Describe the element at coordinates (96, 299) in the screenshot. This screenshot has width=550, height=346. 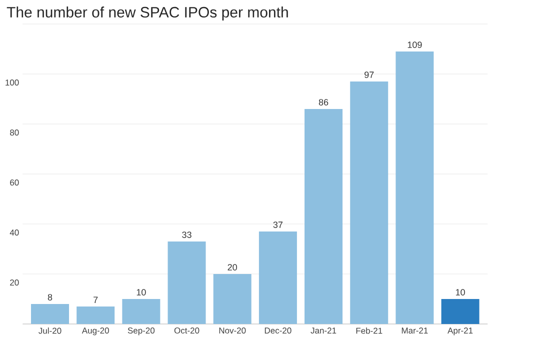
I see `data-label: 7` at that location.